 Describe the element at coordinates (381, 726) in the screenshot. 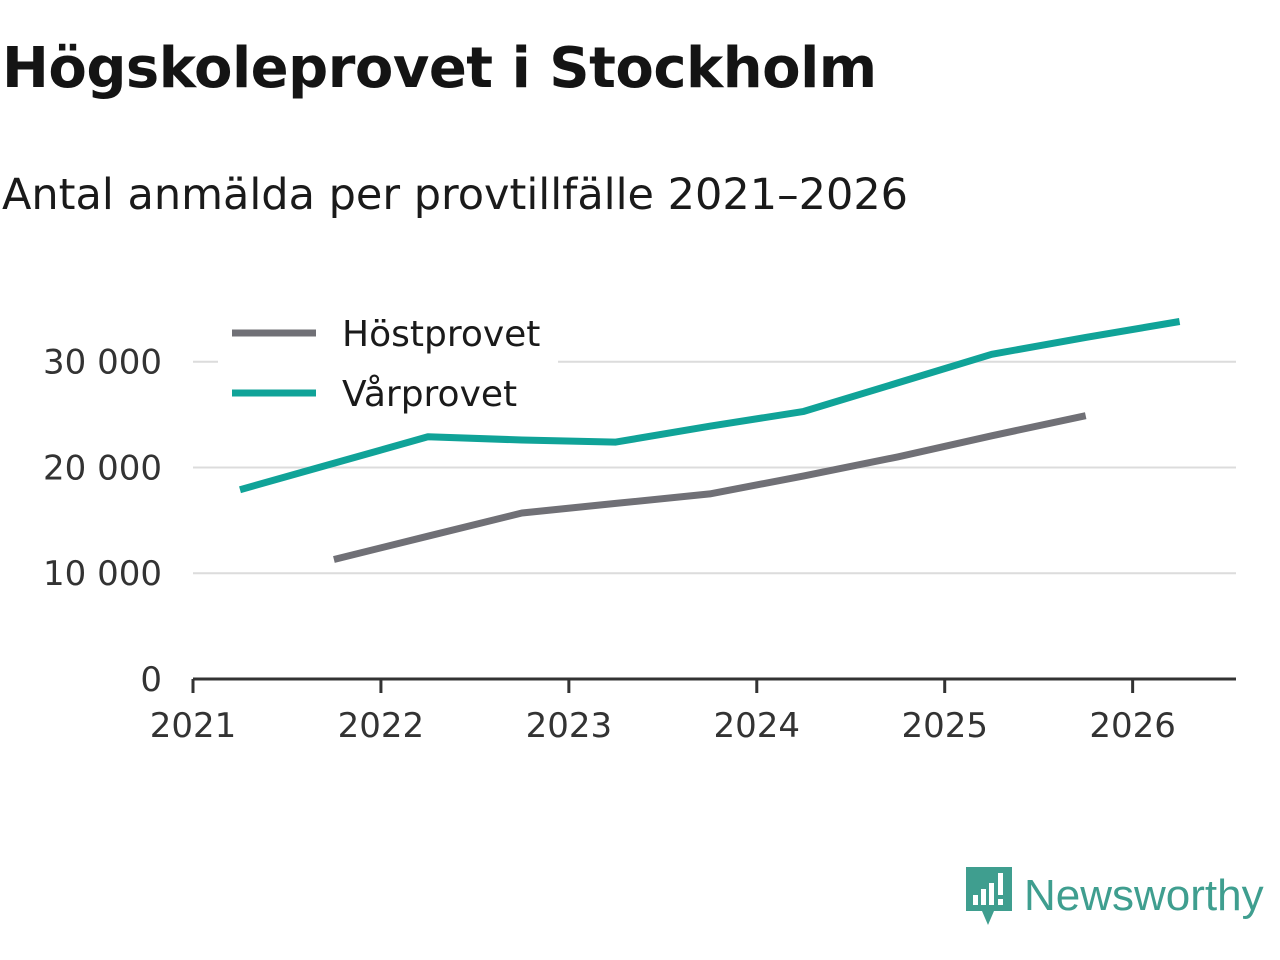

I see `x-tick-label: 2022` at that location.